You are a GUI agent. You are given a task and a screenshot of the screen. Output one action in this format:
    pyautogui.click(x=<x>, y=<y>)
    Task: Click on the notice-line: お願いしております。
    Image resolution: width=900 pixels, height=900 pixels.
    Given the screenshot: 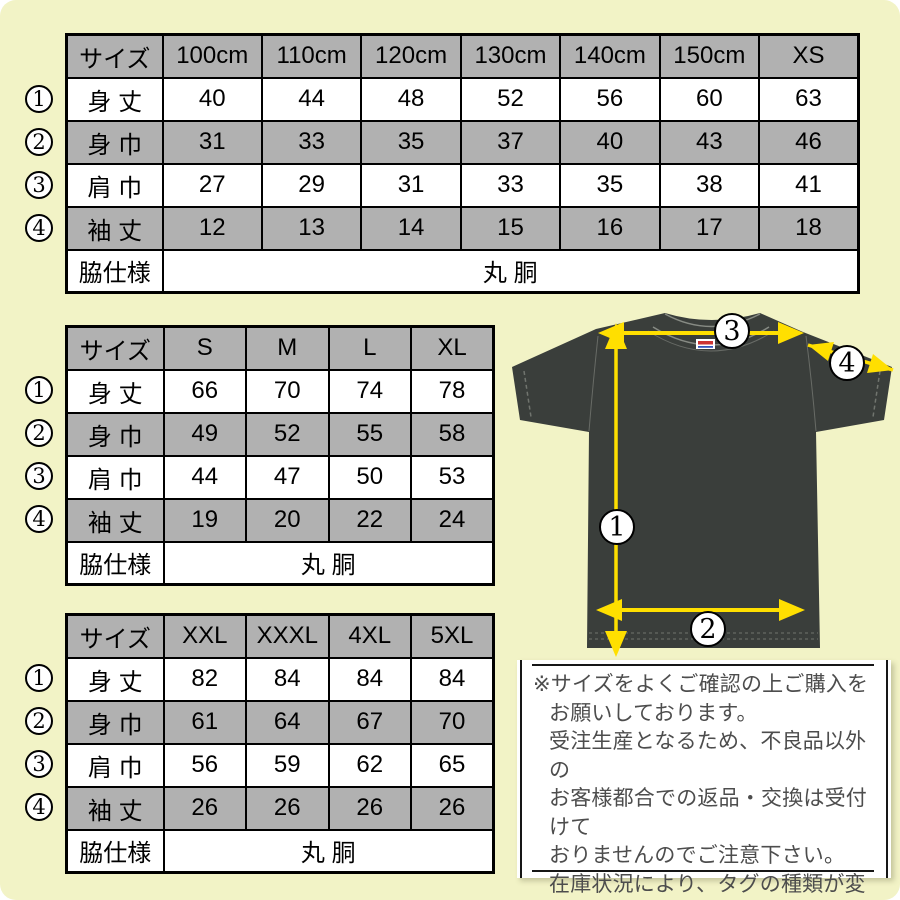 What is the action you would take?
    pyautogui.click(x=653, y=713)
    